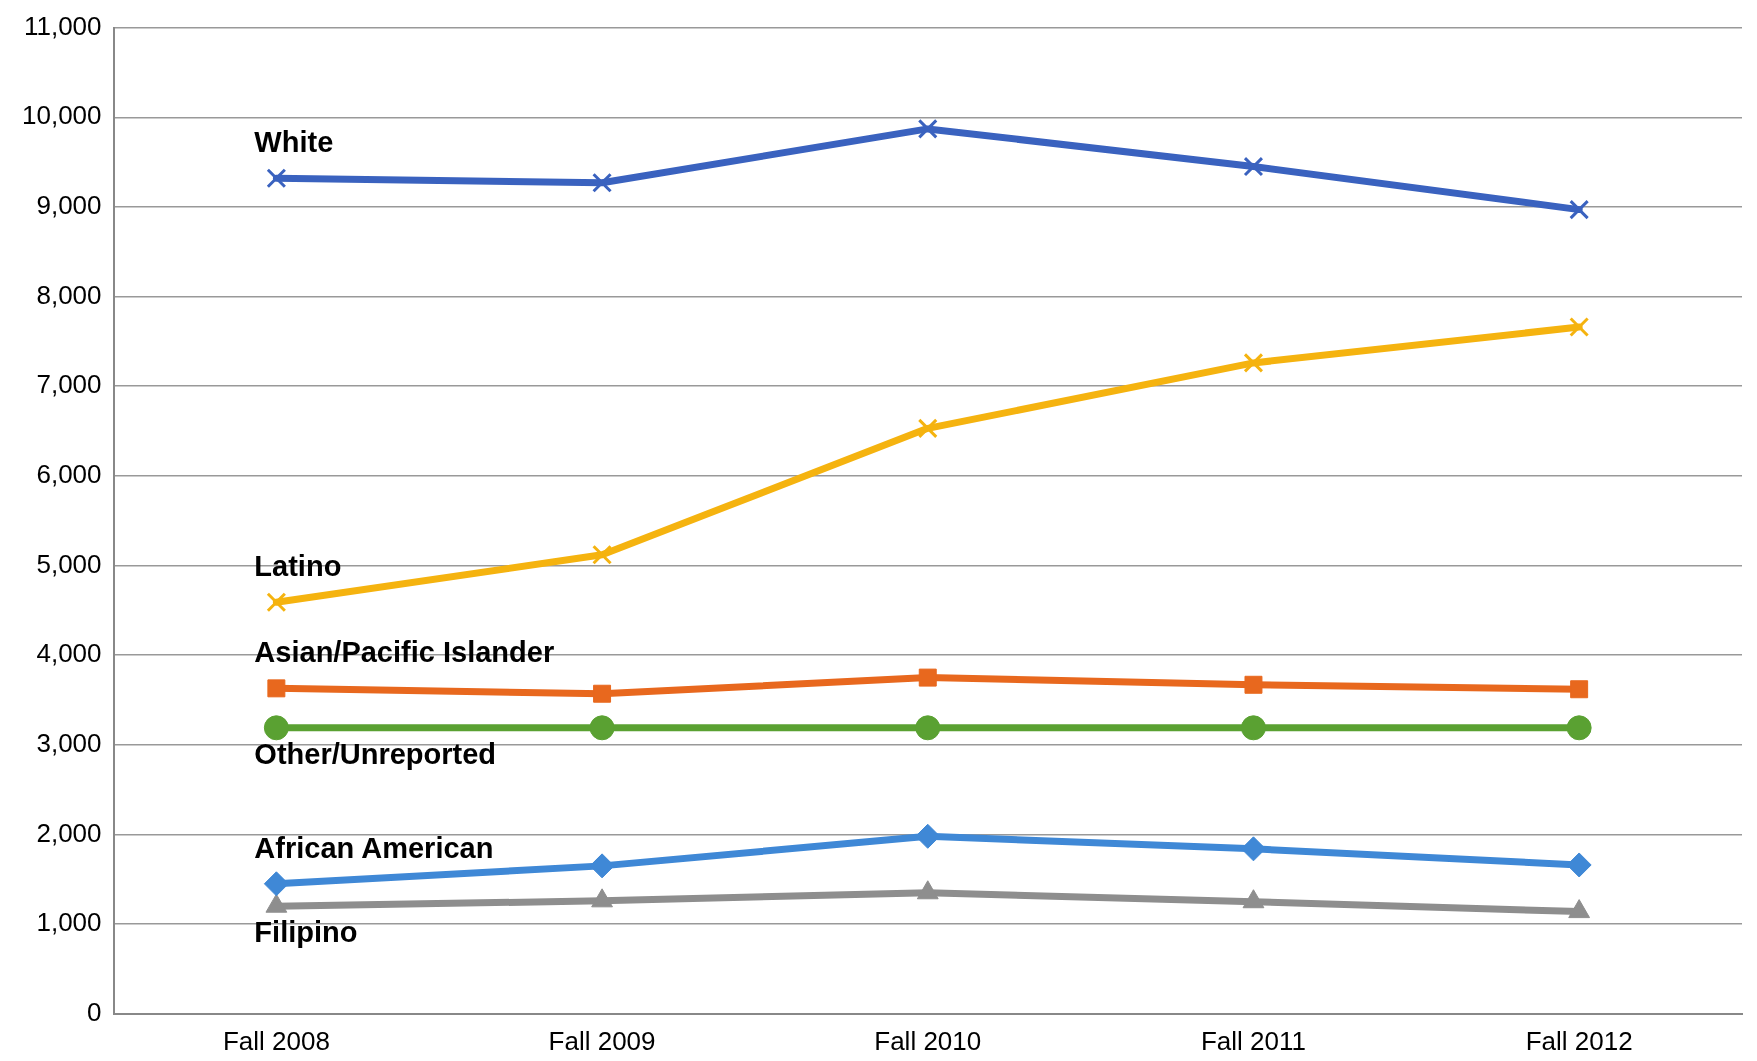 This screenshot has height=1061, width=1757. I want to click on y-tick-label: 11,000, so click(62, 25).